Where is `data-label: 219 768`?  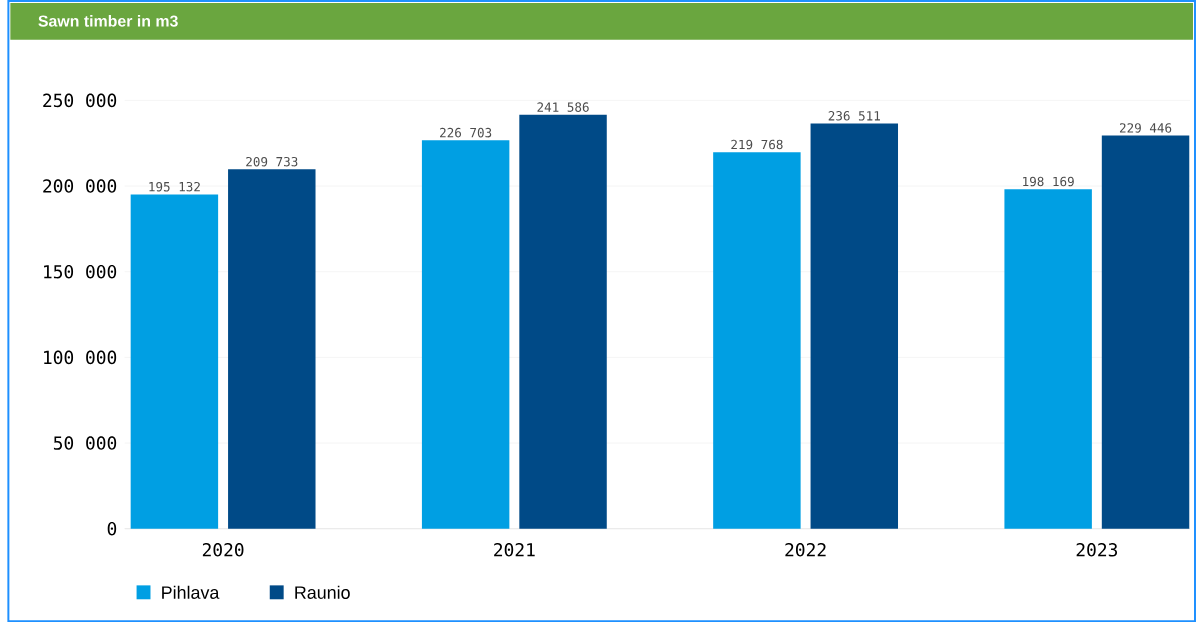
data-label: 219 768 is located at coordinates (757, 144).